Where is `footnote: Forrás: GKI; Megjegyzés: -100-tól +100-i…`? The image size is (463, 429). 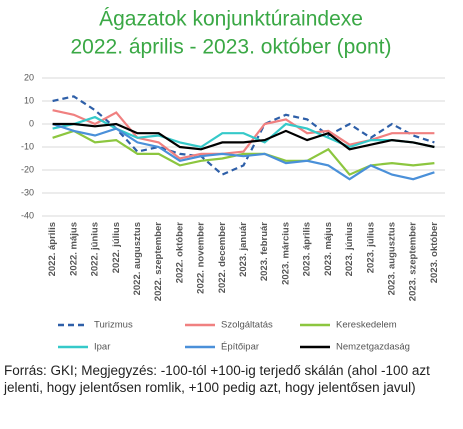
footnote: Forrás: GKI; Megjegyzés: -100-tól +100-i… is located at coordinates (217, 379).